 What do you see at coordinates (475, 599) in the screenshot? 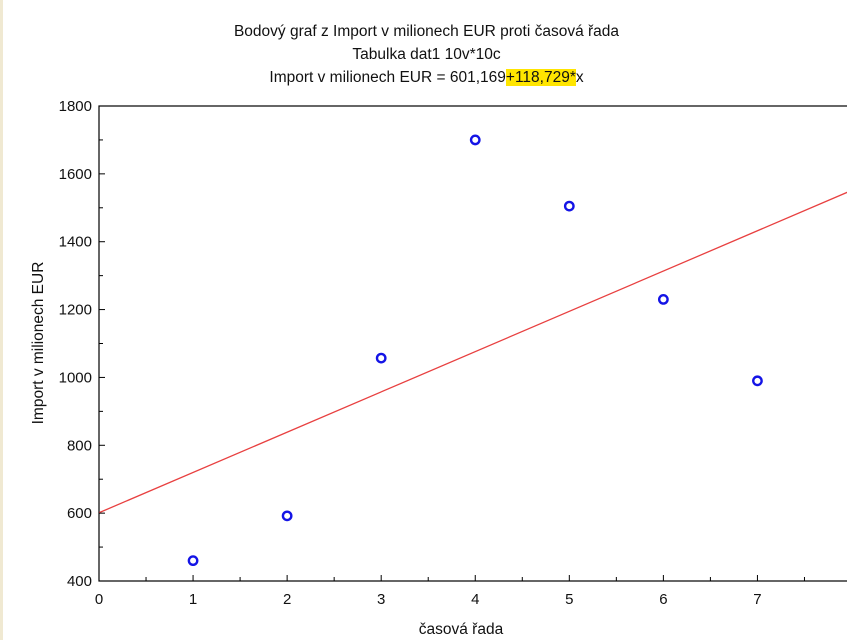
I see `x-tick-label: 4` at bounding box center [475, 599].